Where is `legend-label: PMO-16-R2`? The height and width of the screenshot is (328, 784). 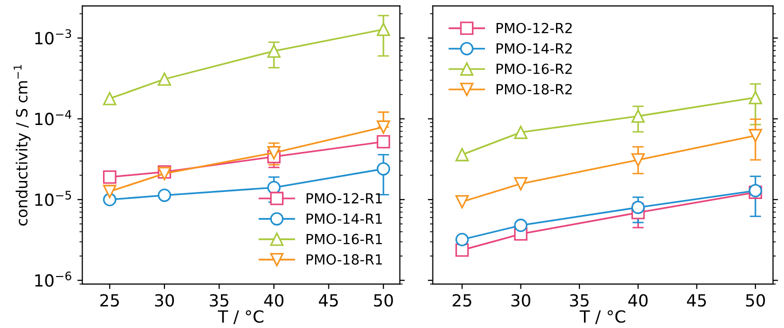 legend-label: PMO-16-R2 is located at coordinates (534, 69).